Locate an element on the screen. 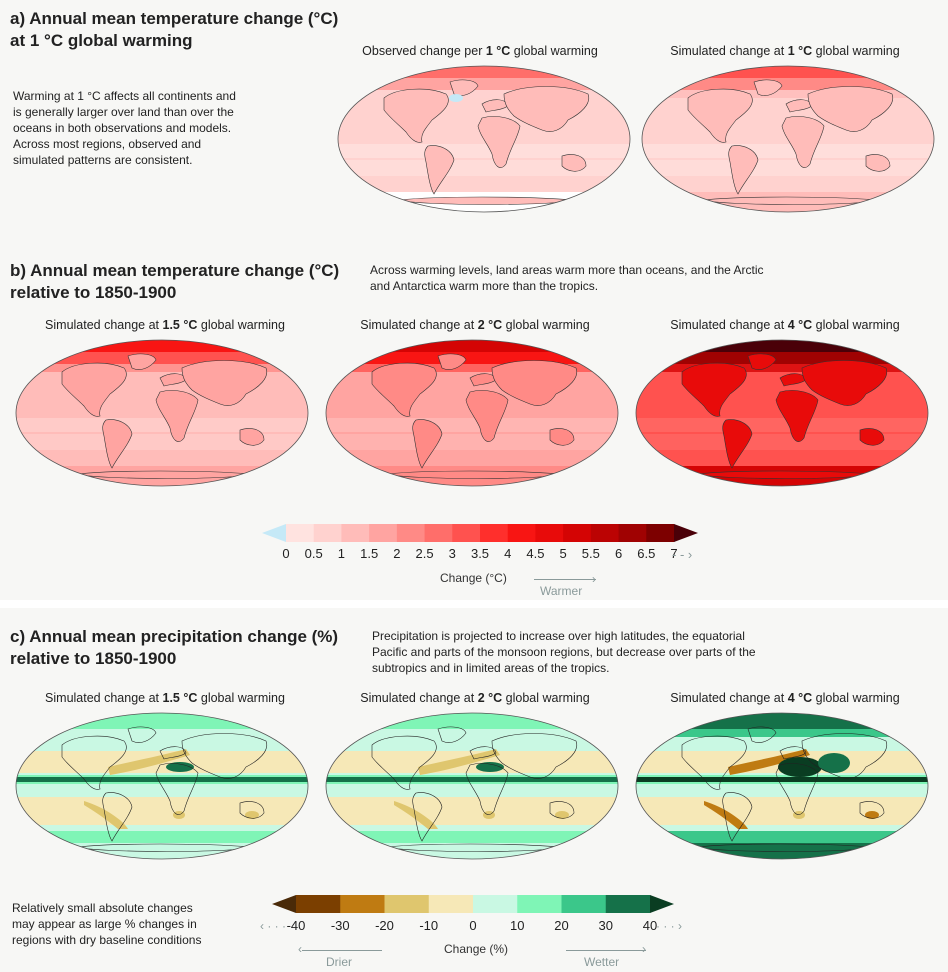  drier-label: Drier is located at coordinates (339, 962).